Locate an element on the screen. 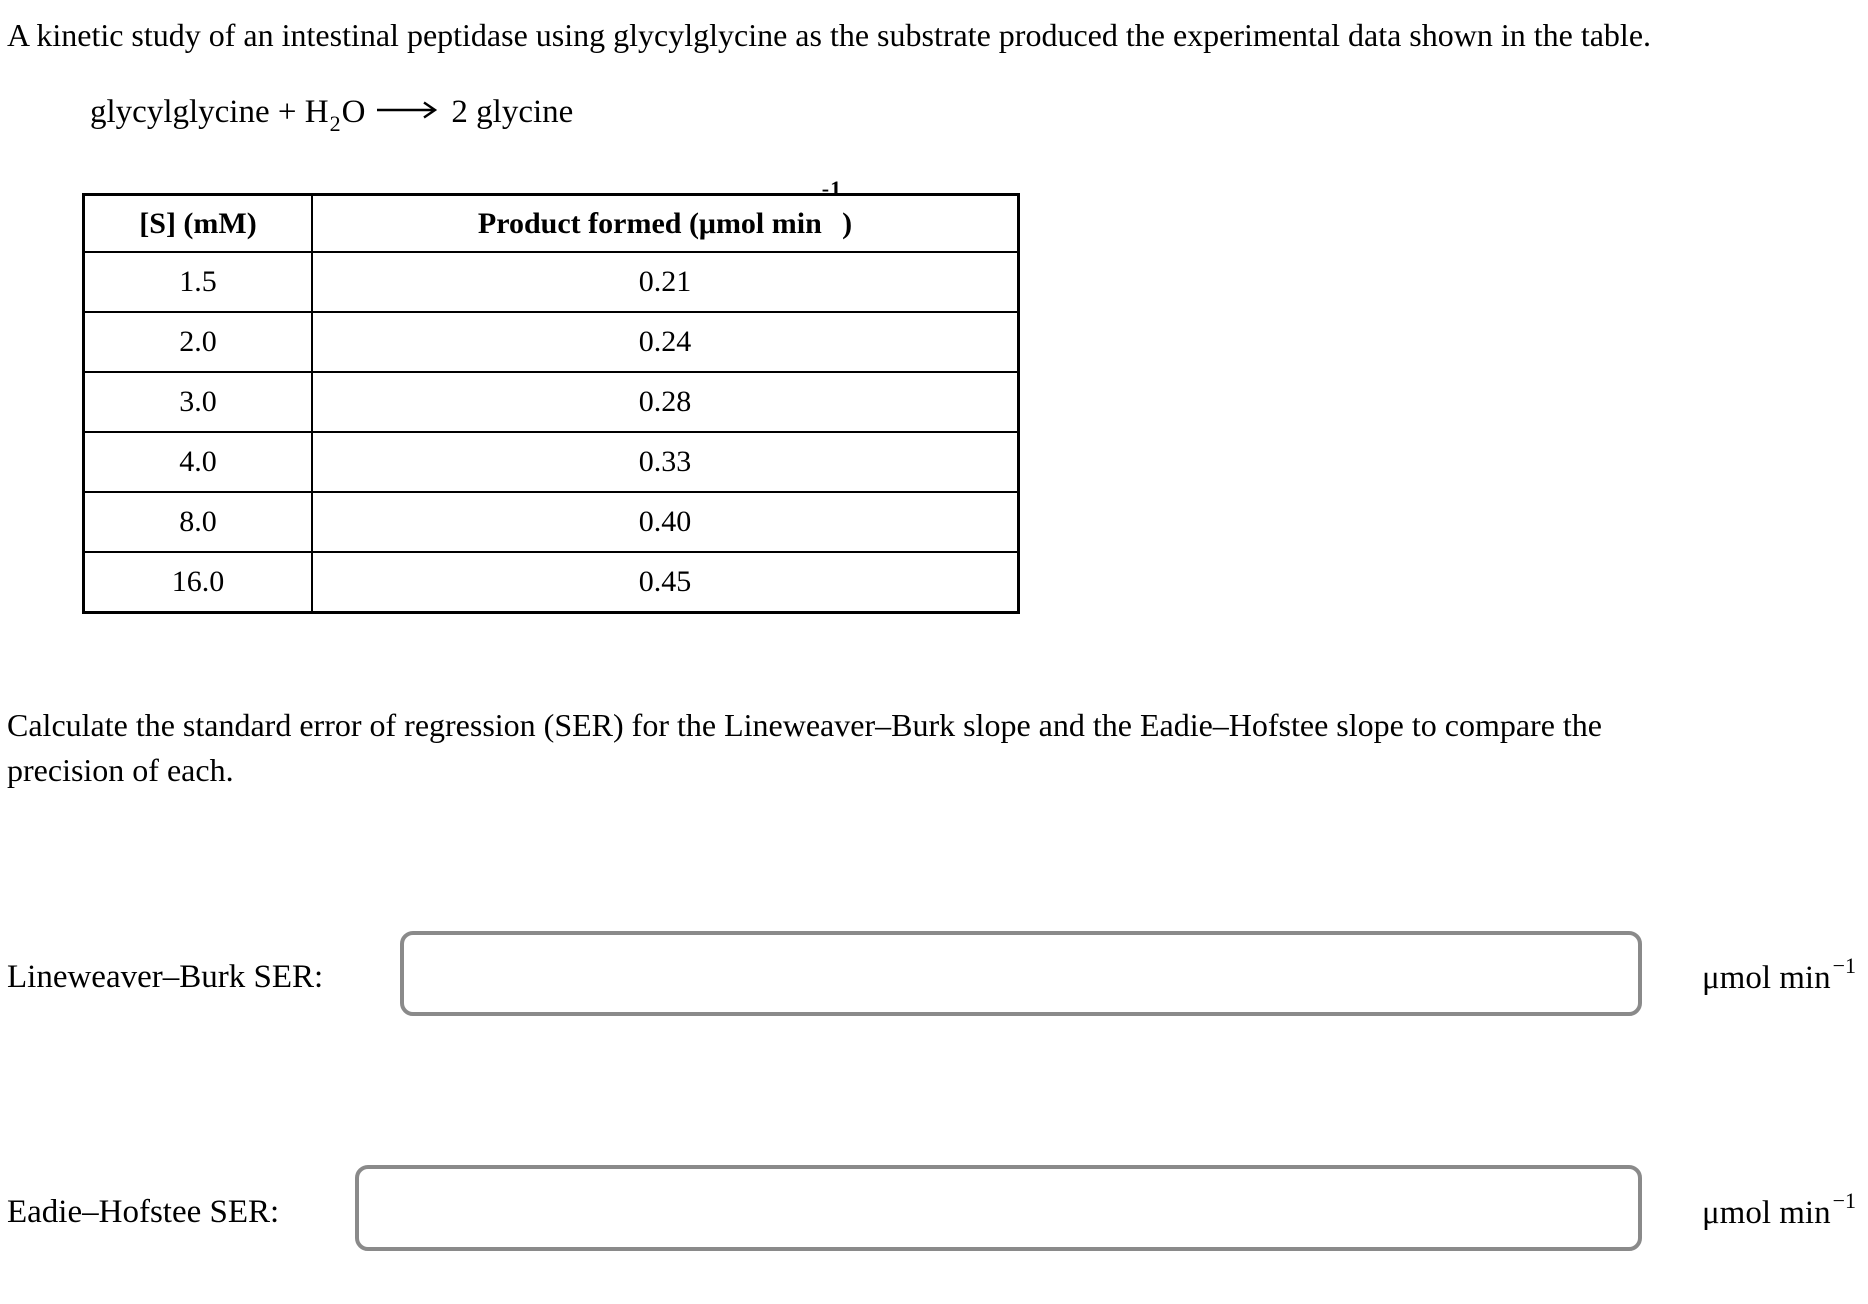 The width and height of the screenshot is (1868, 1304). table-row: 1.5 0.21 is located at coordinates (551, 282).